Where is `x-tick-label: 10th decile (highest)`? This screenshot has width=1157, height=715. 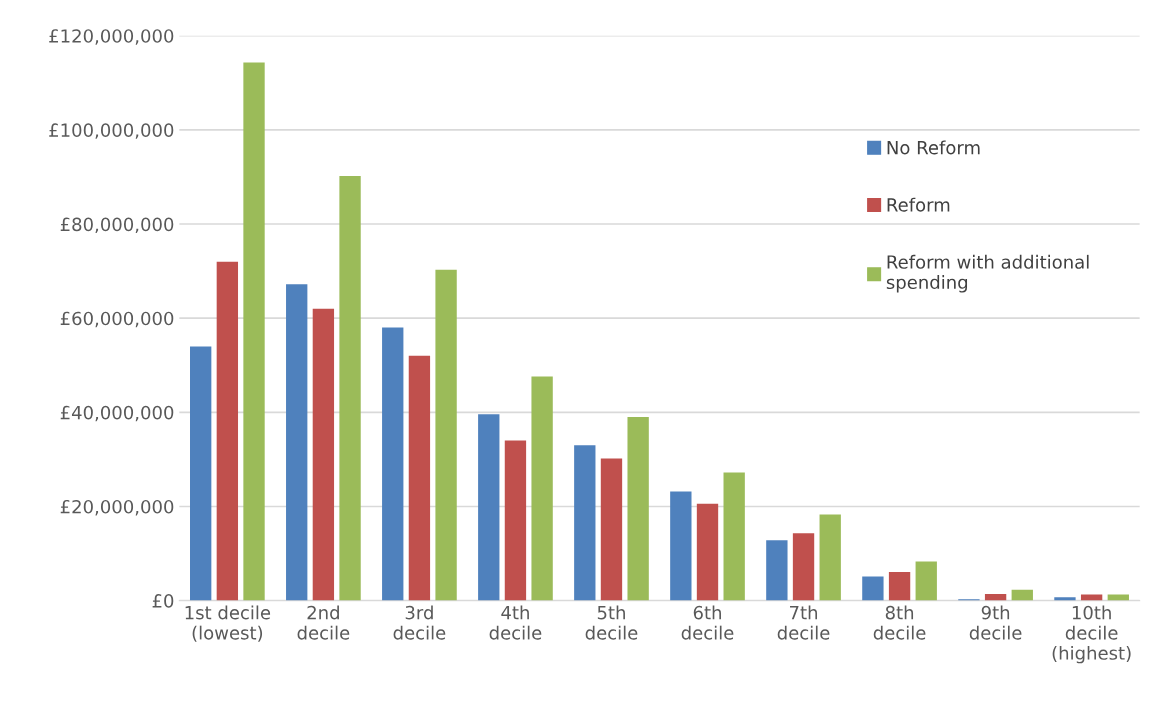
x-tick-label: 10th decile (highest) is located at coordinates (1091, 634).